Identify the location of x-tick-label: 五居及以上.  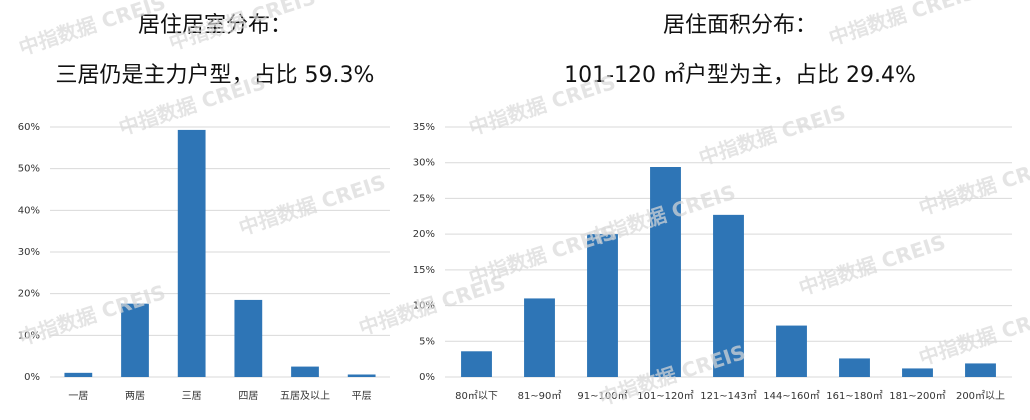
(305, 396).